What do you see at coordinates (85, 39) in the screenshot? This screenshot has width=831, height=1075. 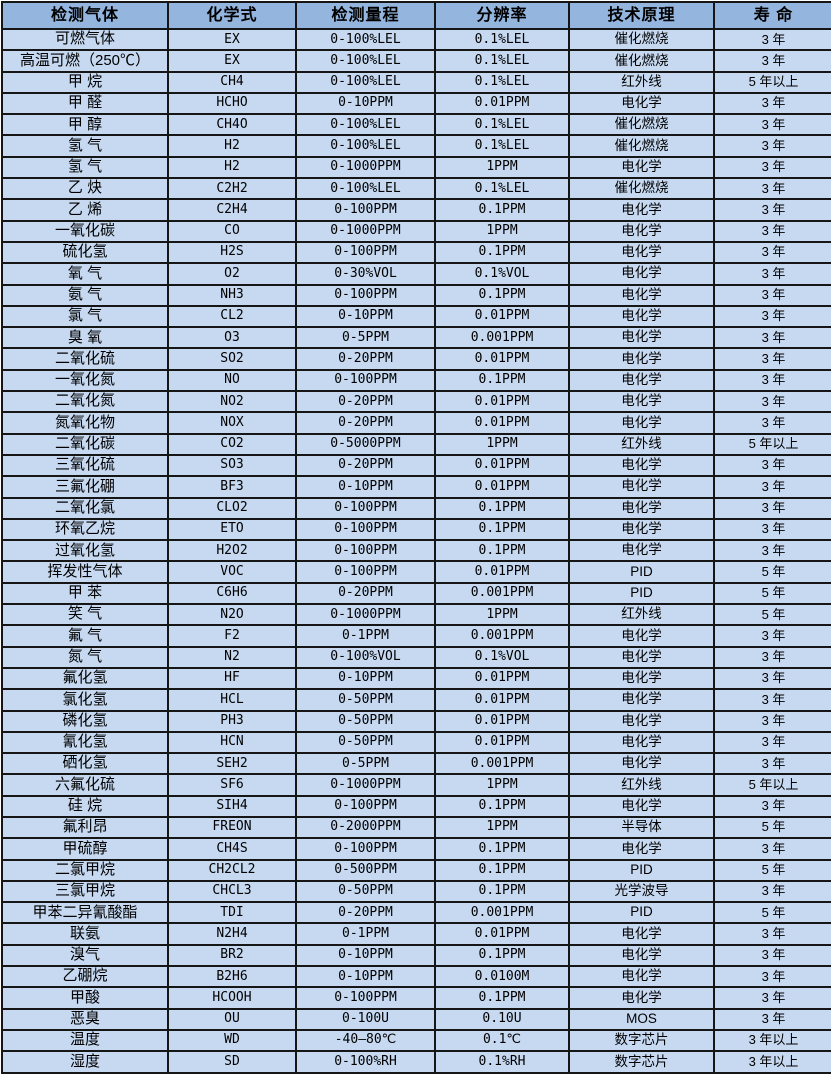 I see `gas-name-cell: 可燃气体` at bounding box center [85, 39].